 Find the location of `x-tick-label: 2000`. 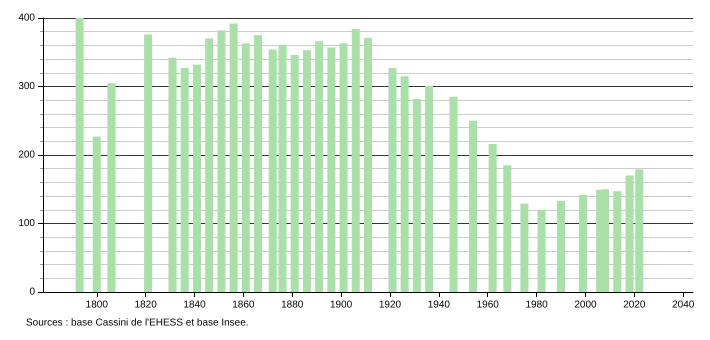

x-tick-label: 2000 is located at coordinates (586, 305).